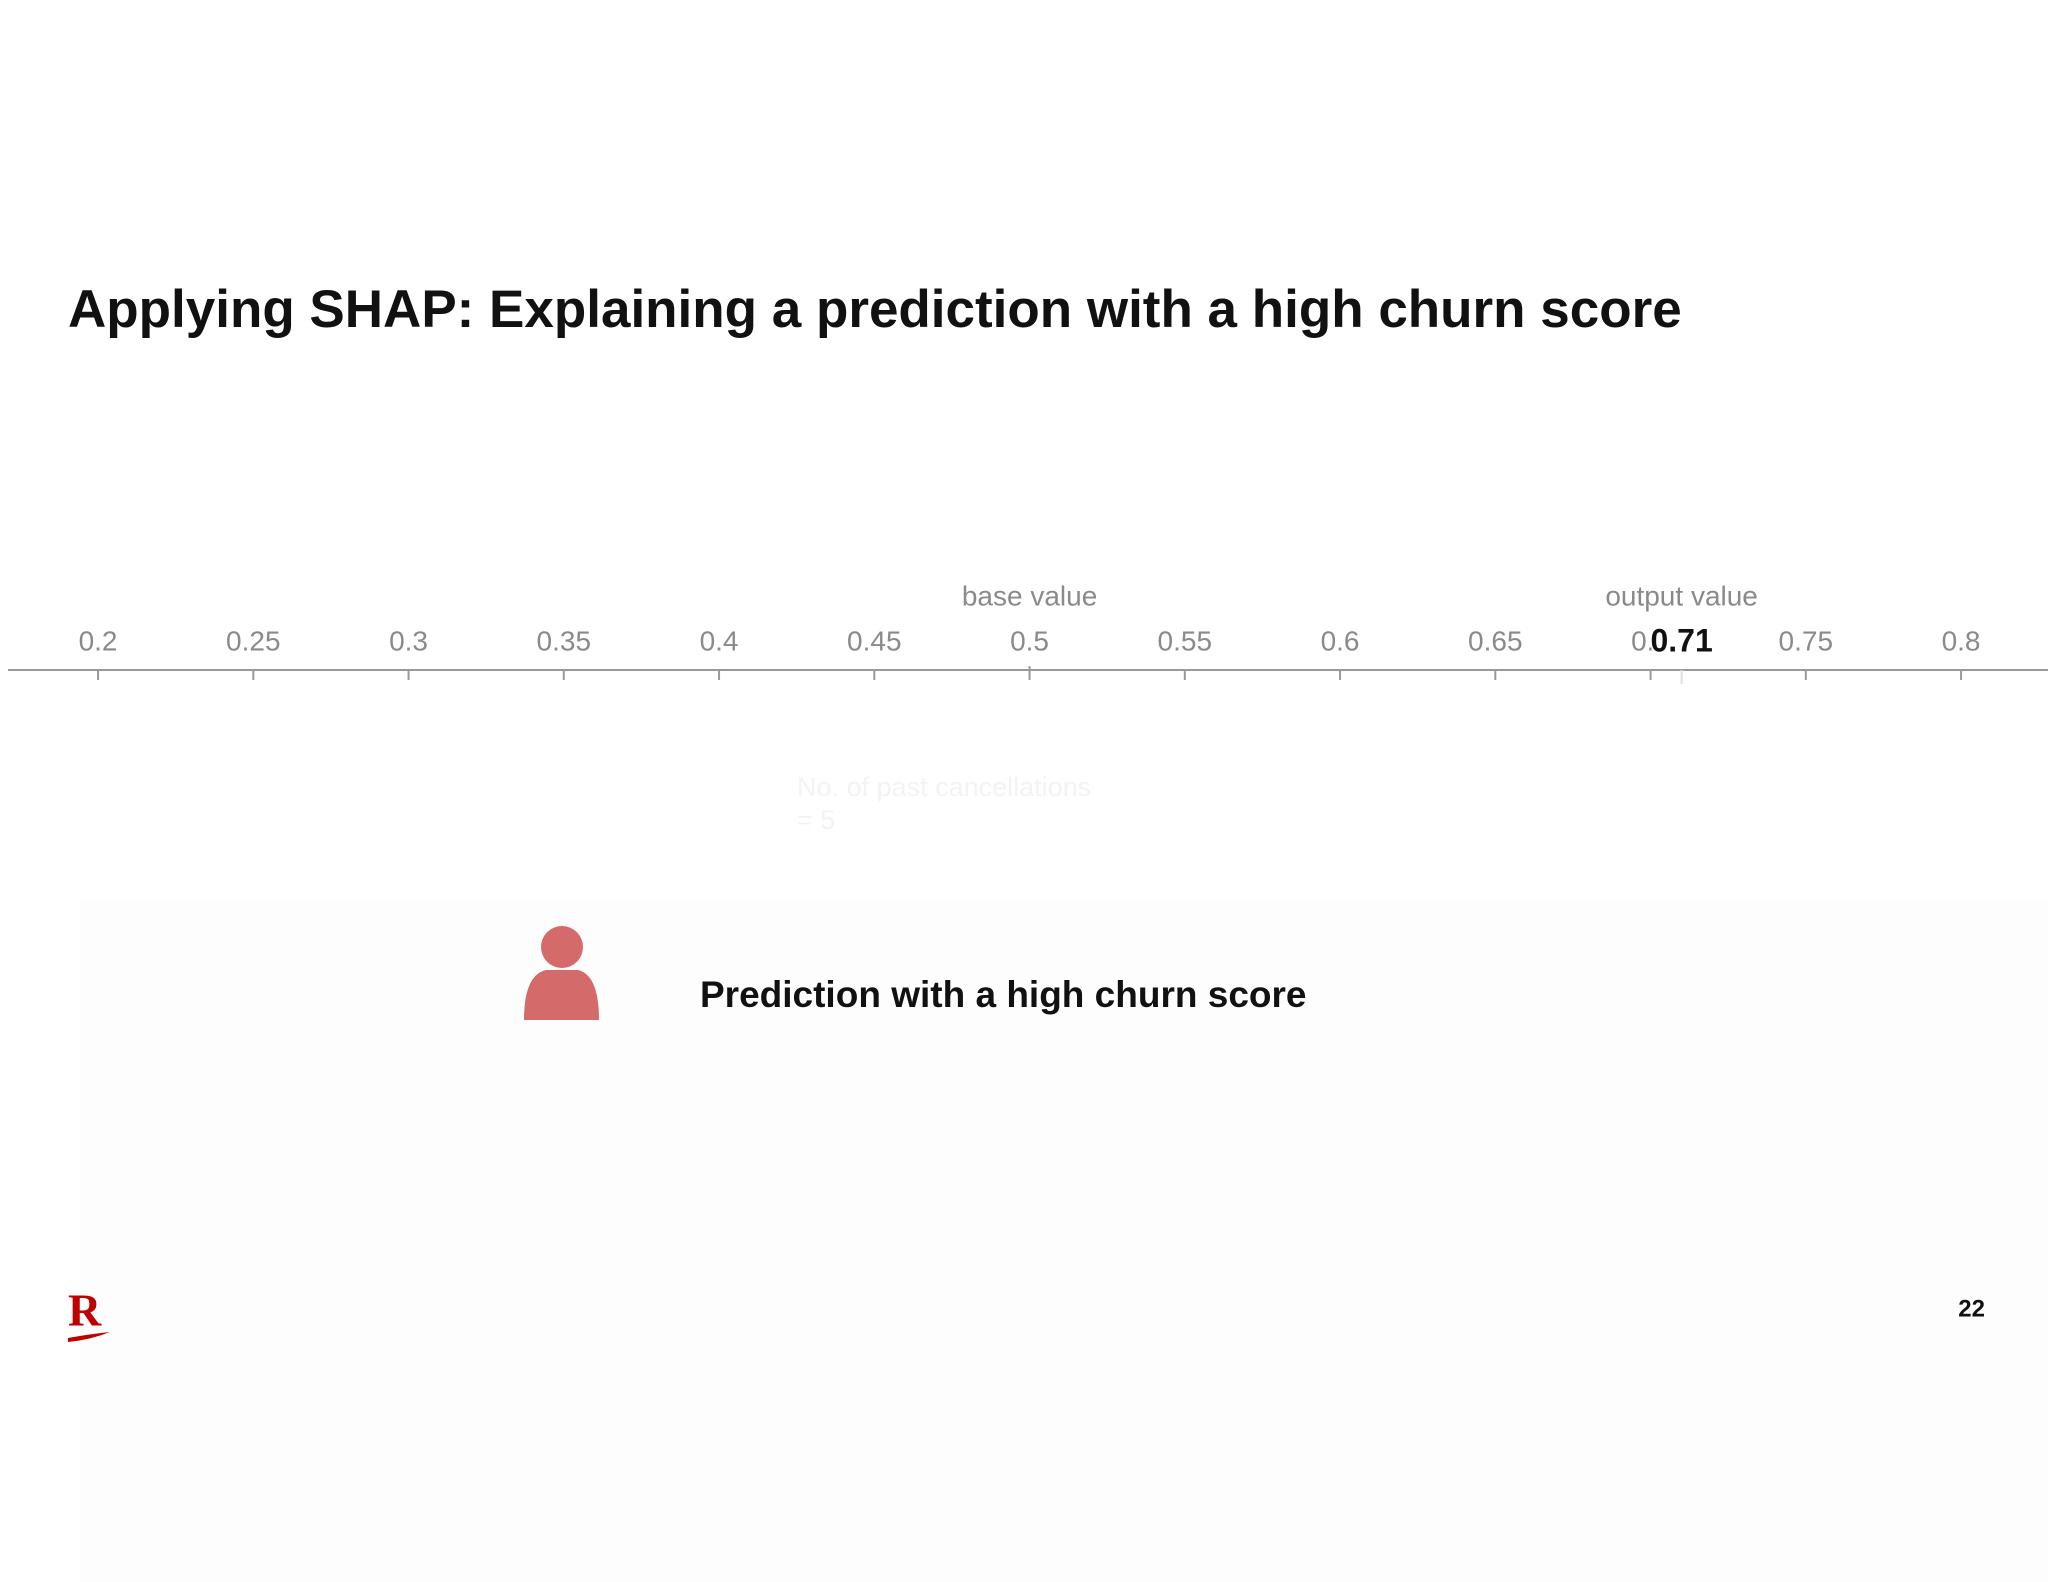  What do you see at coordinates (408, 640) in the screenshot?
I see `x-tick-label: 0.3` at bounding box center [408, 640].